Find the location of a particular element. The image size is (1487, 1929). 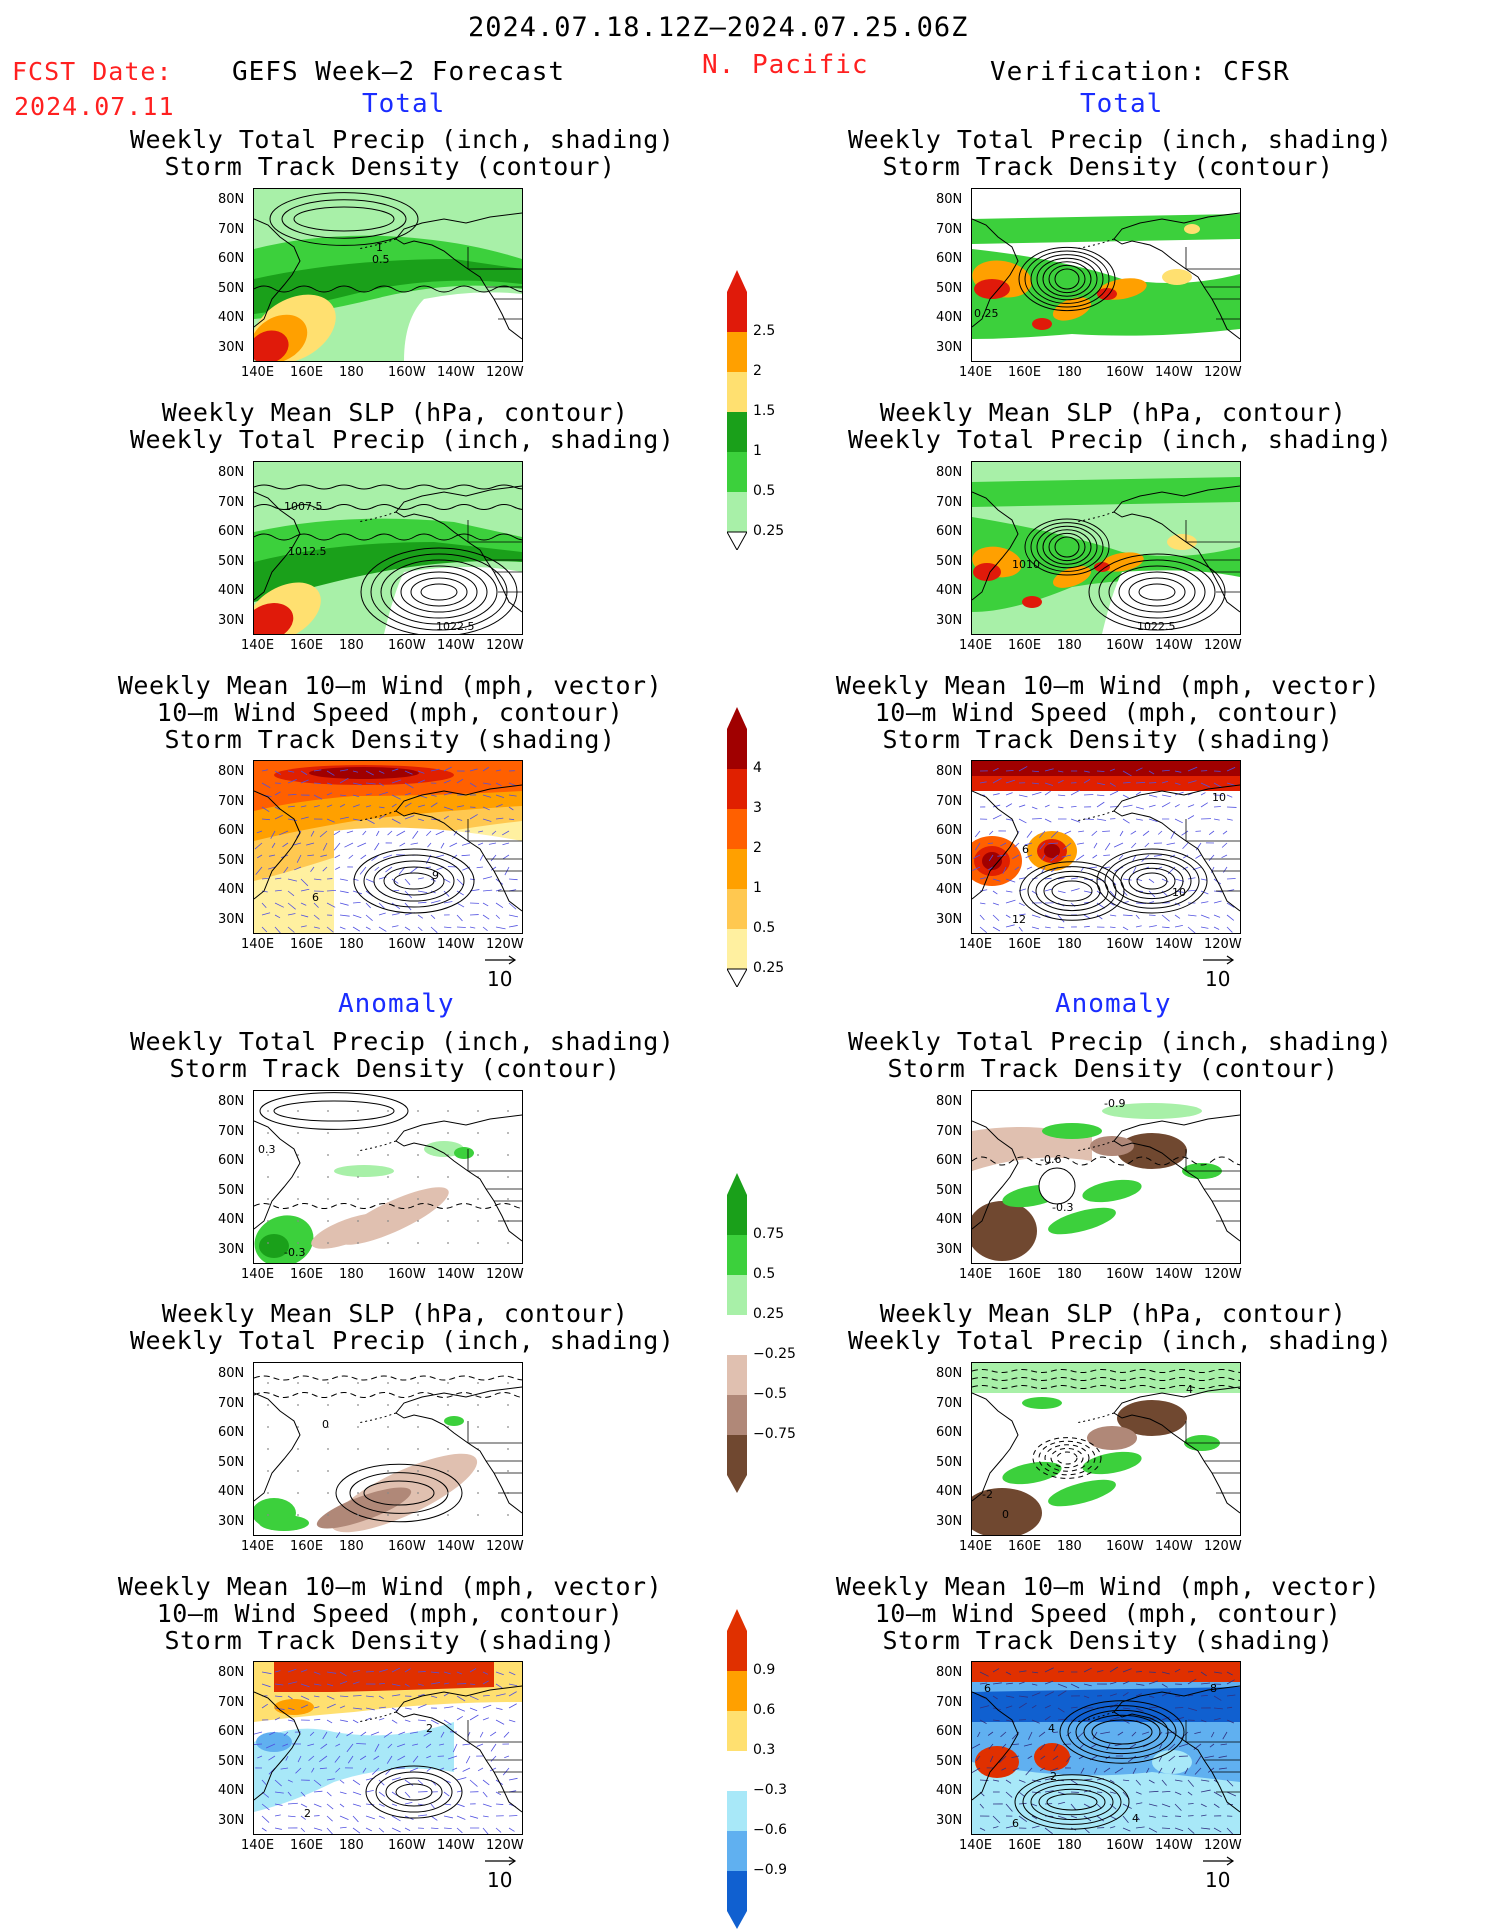

colorbar-label: −0.3 is located at coordinates (770, 1790).